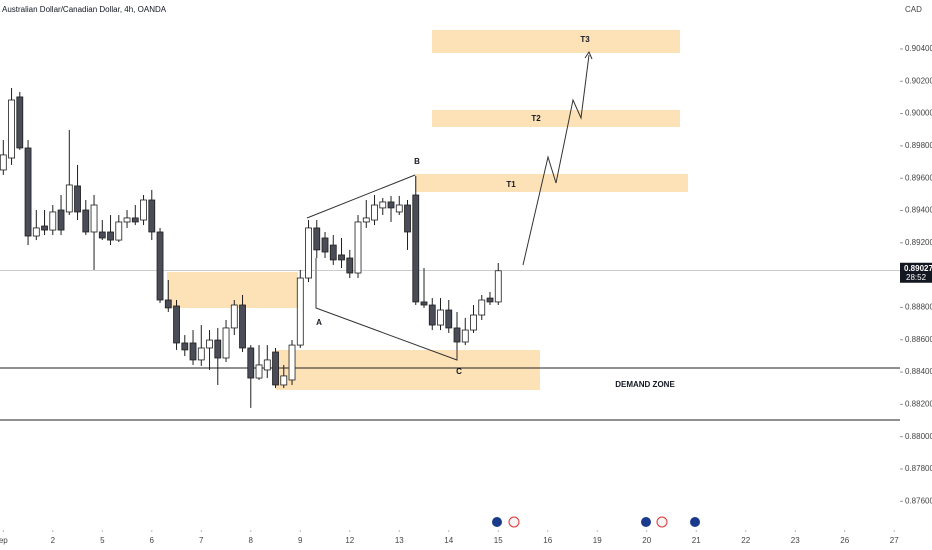 The height and width of the screenshot is (550, 932). I want to click on x-tick-label: 14, so click(448, 540).